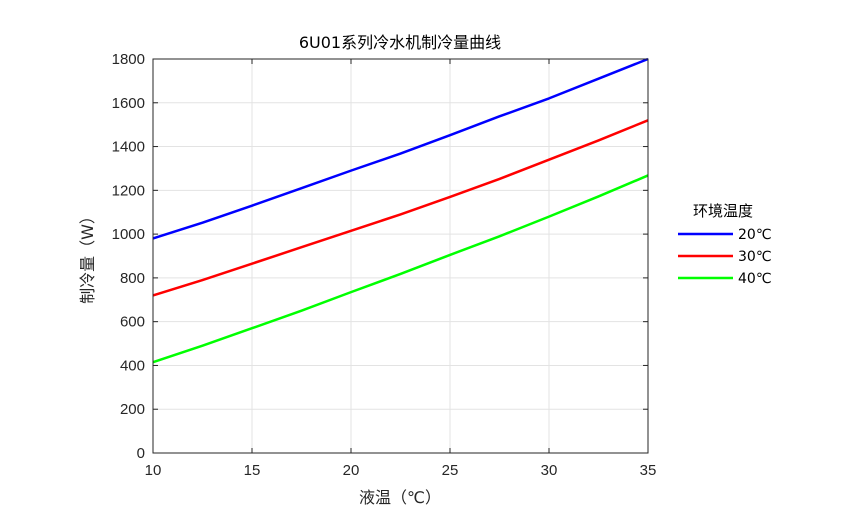 The width and height of the screenshot is (847, 525). What do you see at coordinates (648, 470) in the screenshot?
I see `x-tick-label: 35` at bounding box center [648, 470].